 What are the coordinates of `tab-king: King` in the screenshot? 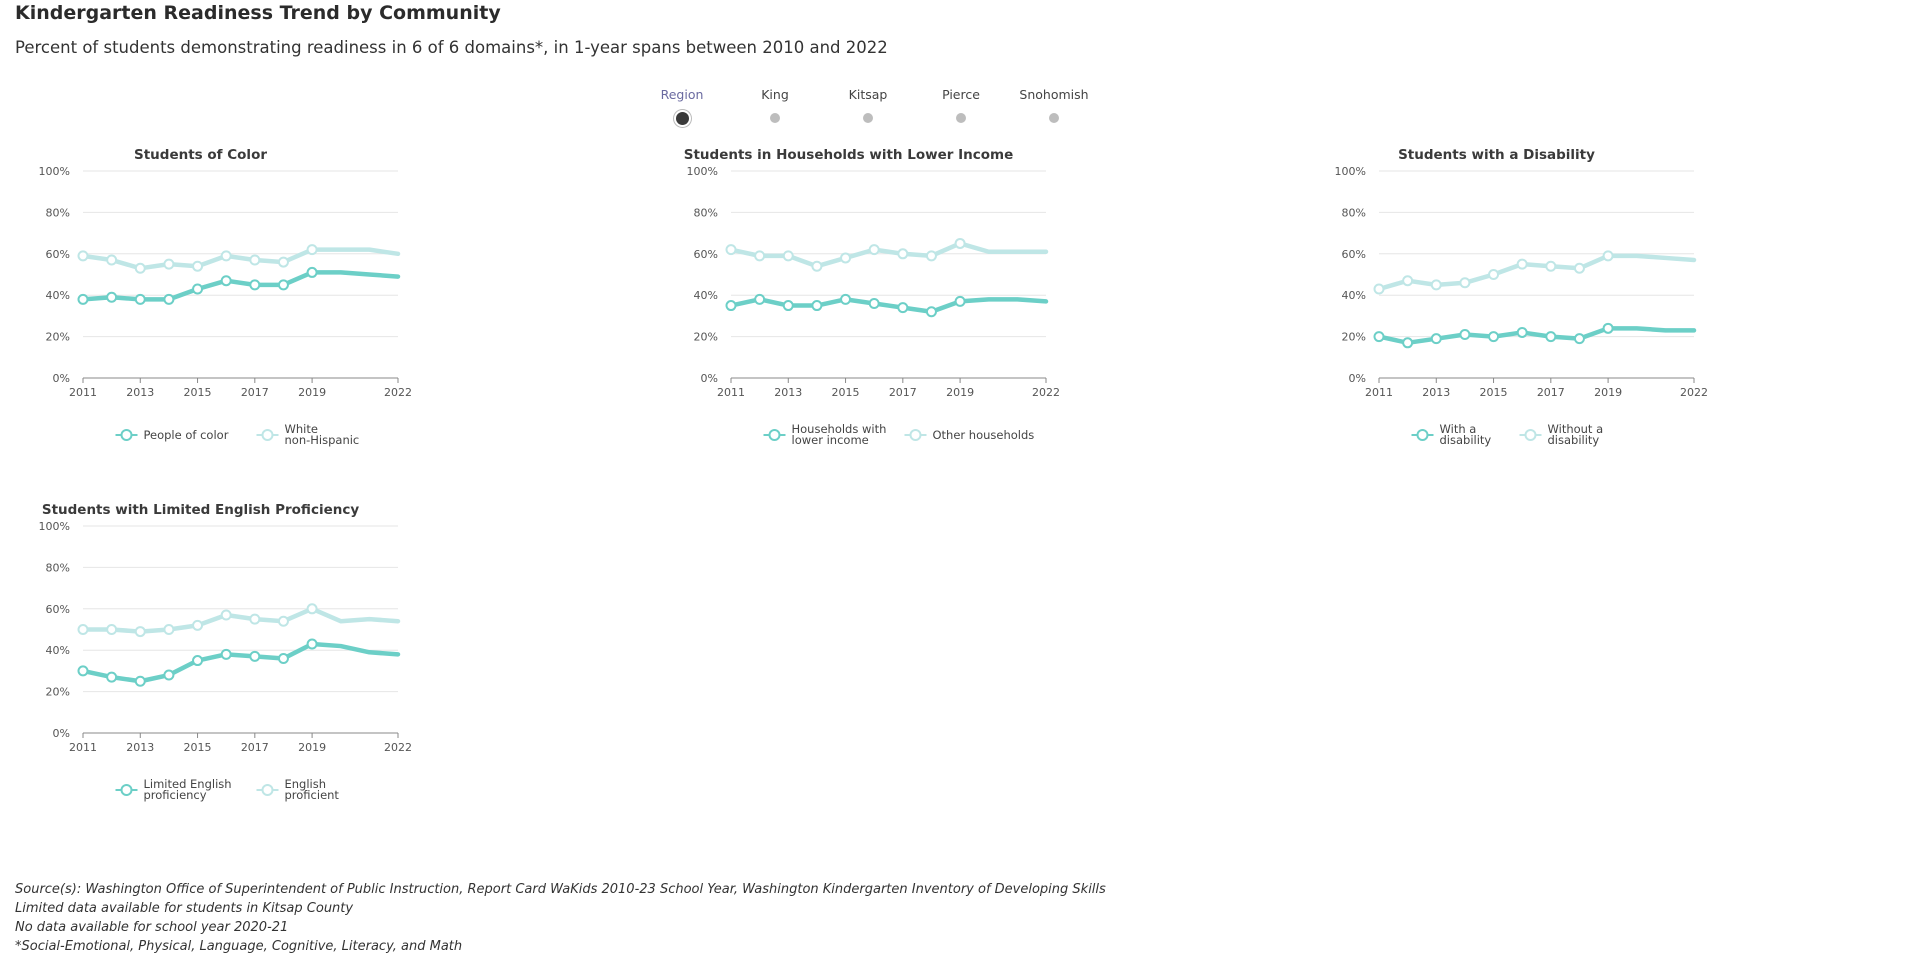 It's located at (775, 105).